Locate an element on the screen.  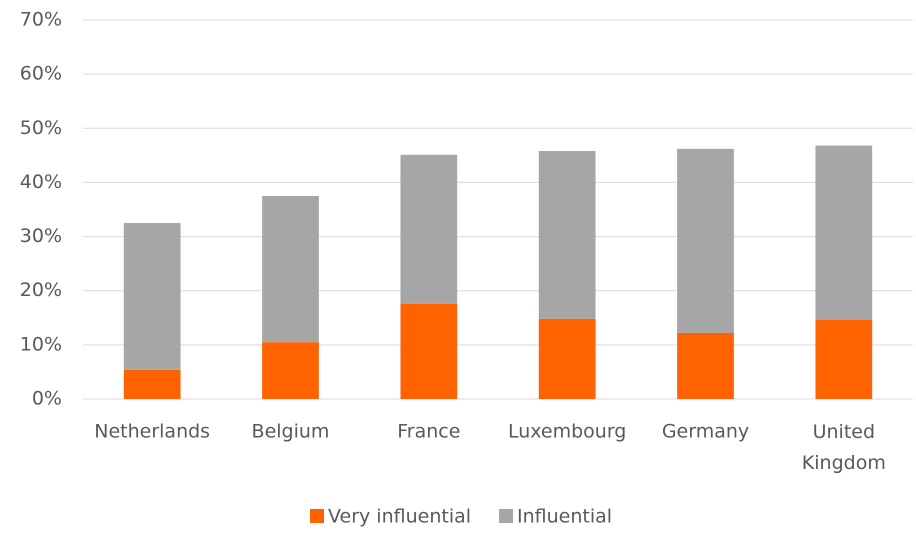
x-tick-label: Germany is located at coordinates (705, 432).